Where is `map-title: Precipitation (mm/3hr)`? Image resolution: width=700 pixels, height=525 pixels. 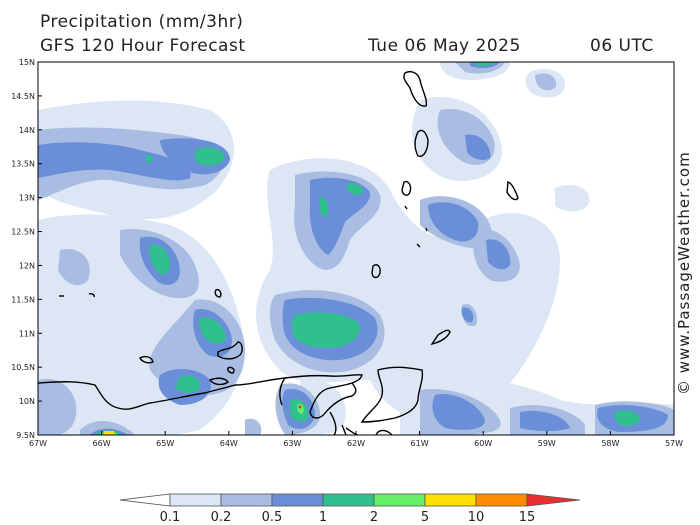
map-title: Precipitation (mm/3hr) is located at coordinates (142, 22).